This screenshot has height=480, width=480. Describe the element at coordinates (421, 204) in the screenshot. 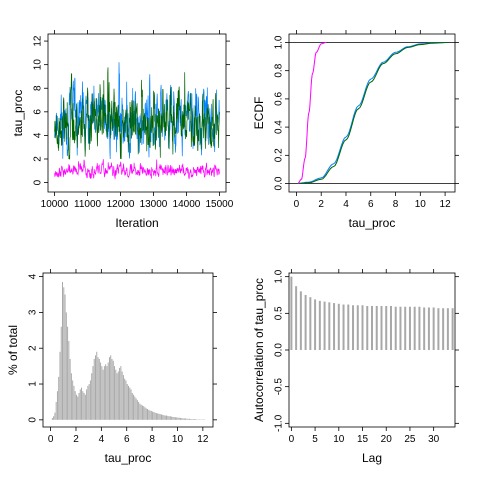

I see `ecdf-x-tick-label: 10` at that location.